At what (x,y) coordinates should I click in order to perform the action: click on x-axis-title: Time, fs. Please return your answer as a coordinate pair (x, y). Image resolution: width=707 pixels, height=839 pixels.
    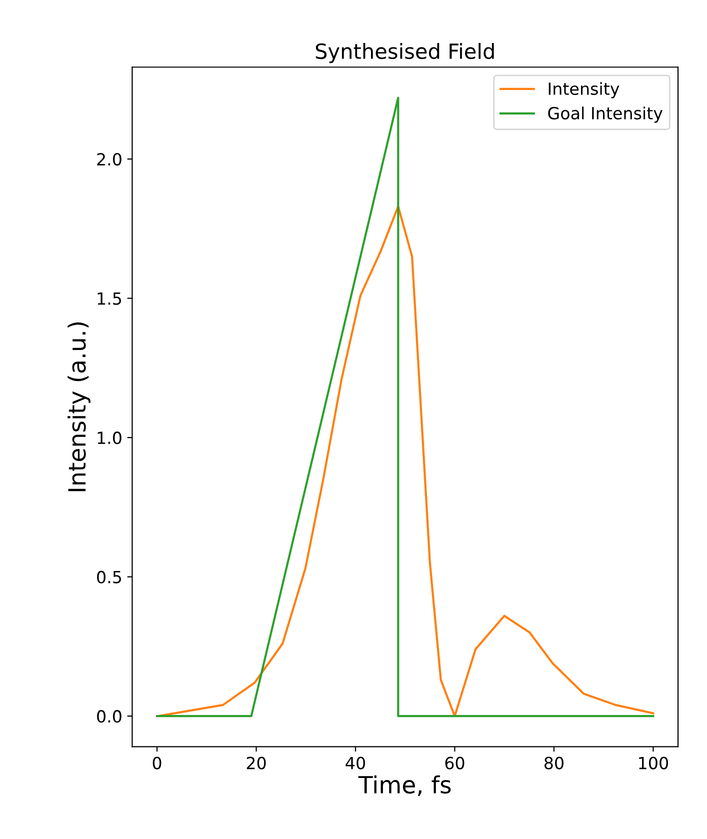
    Looking at the image, I should click on (404, 785).